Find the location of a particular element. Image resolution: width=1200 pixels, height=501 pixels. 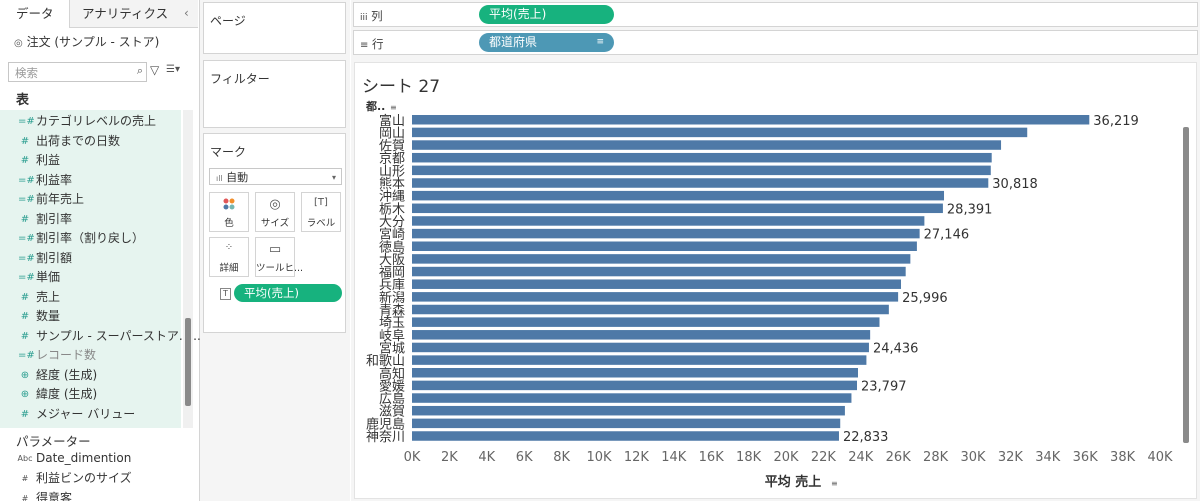

scrollbar-track is located at coordinates (188, 269).